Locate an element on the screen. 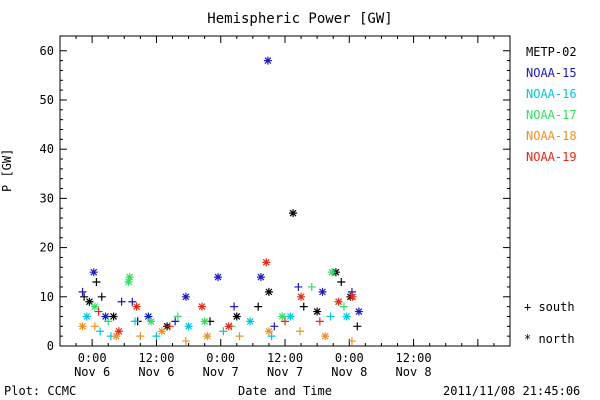 This screenshot has height=400, width=600. y-tick-label: 0 is located at coordinates (50, 346).